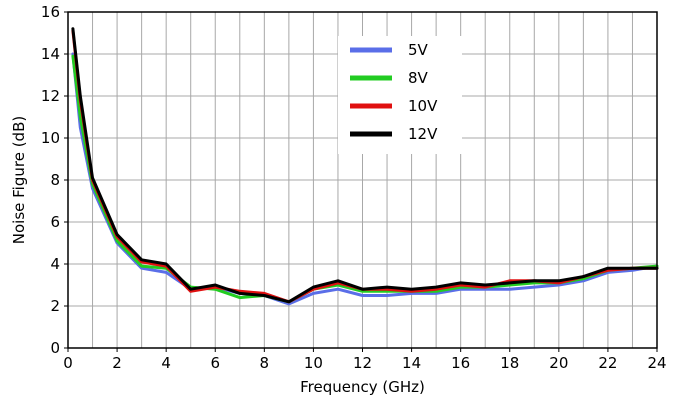 The width and height of the screenshot is (684, 409). What do you see at coordinates (215, 363) in the screenshot?
I see `x-tick-label: 6` at bounding box center [215, 363].